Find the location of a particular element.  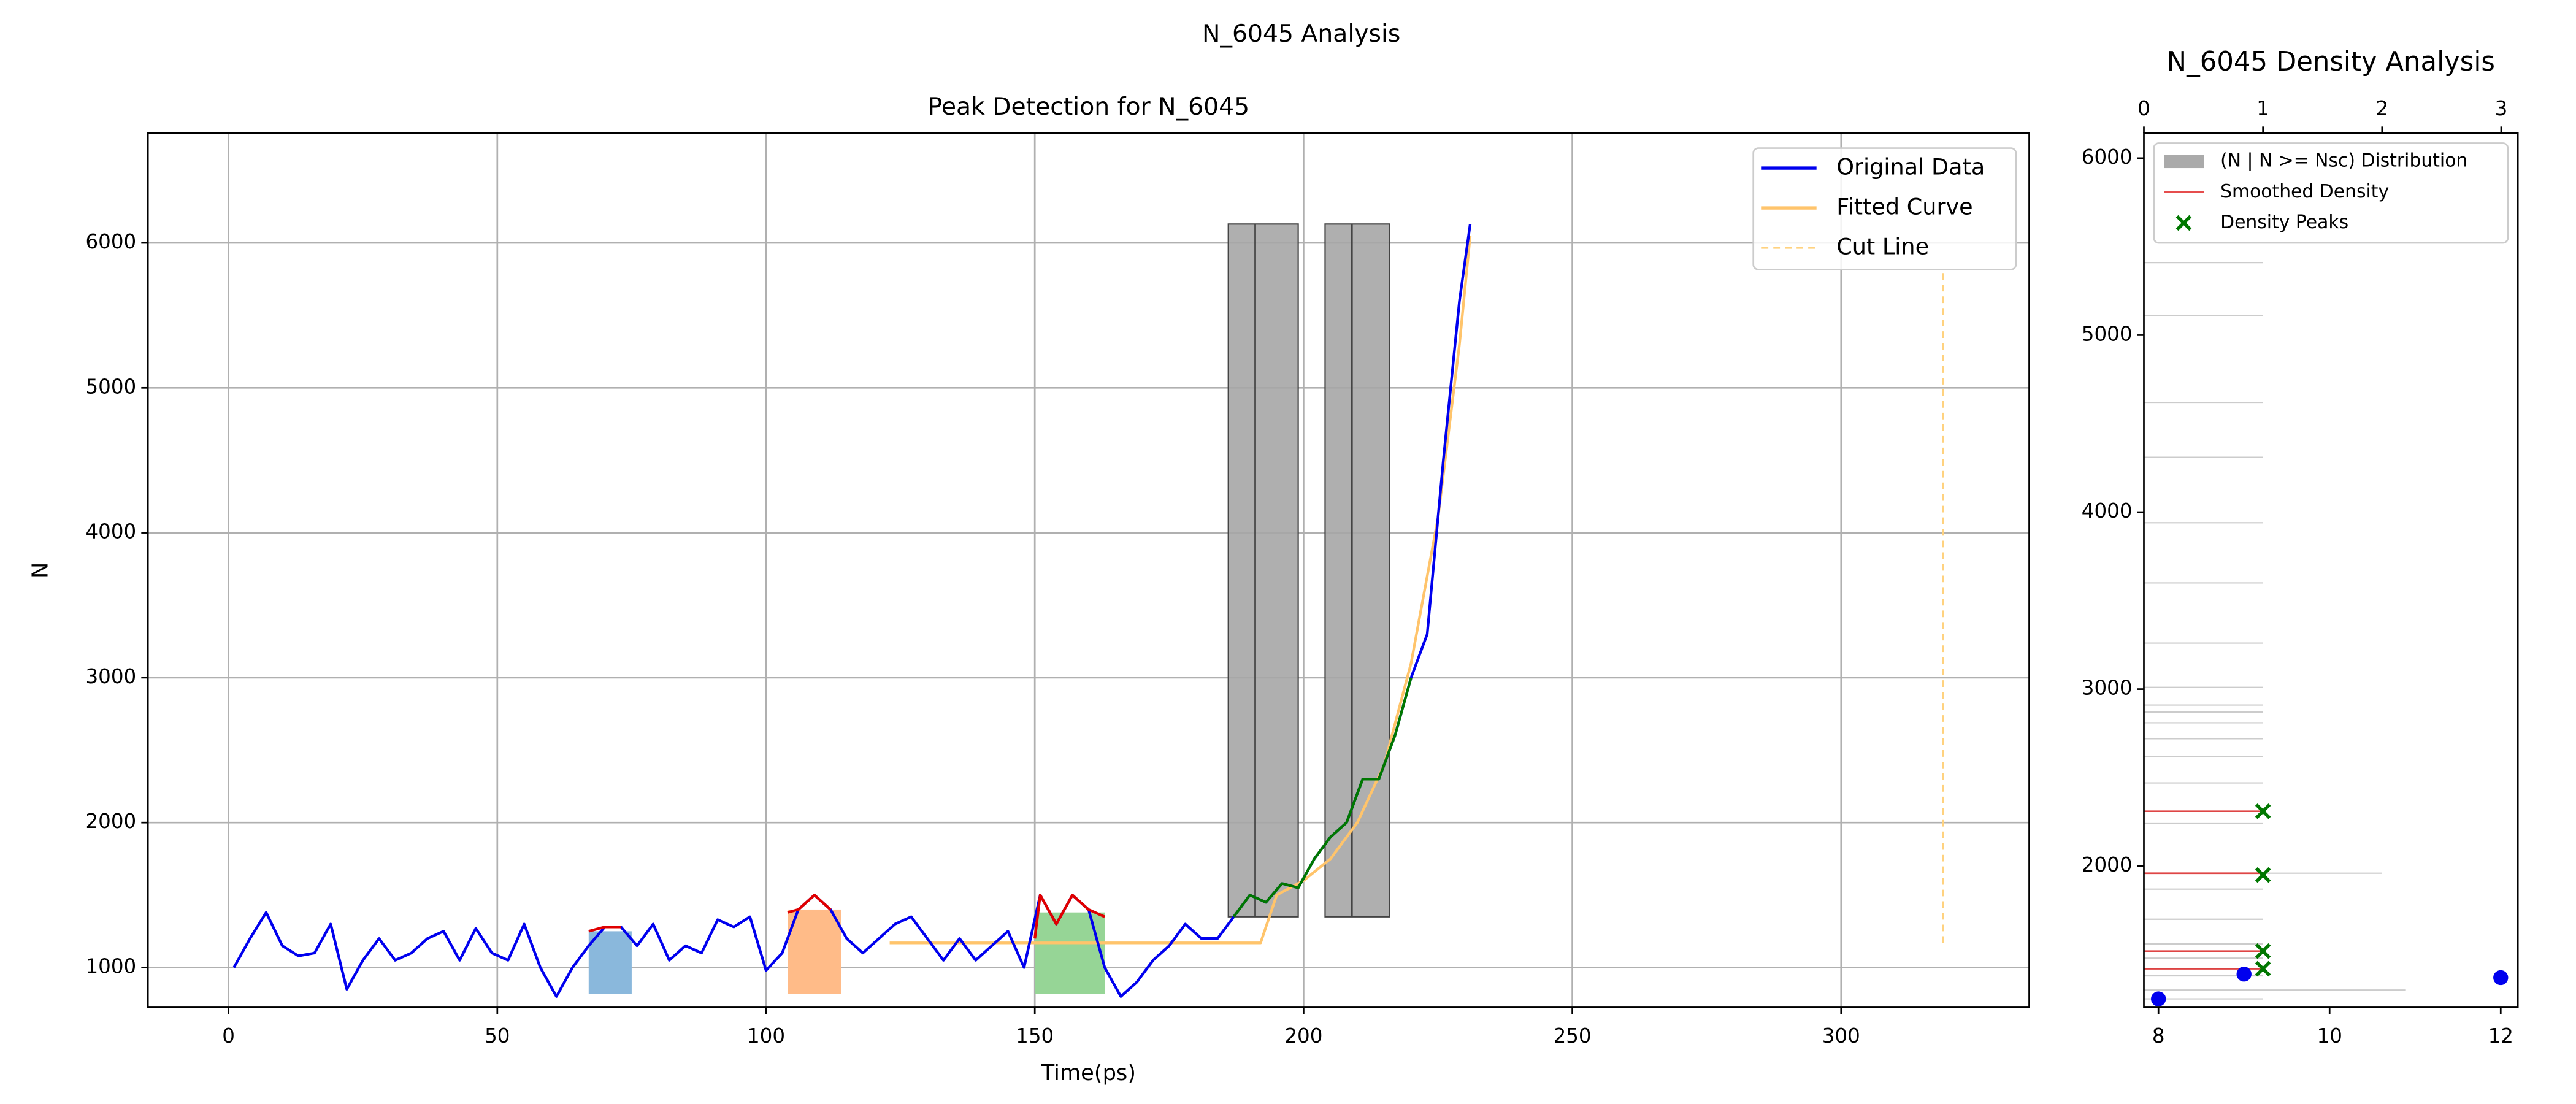

x-tick-label: 2 is located at coordinates (2381, 108).